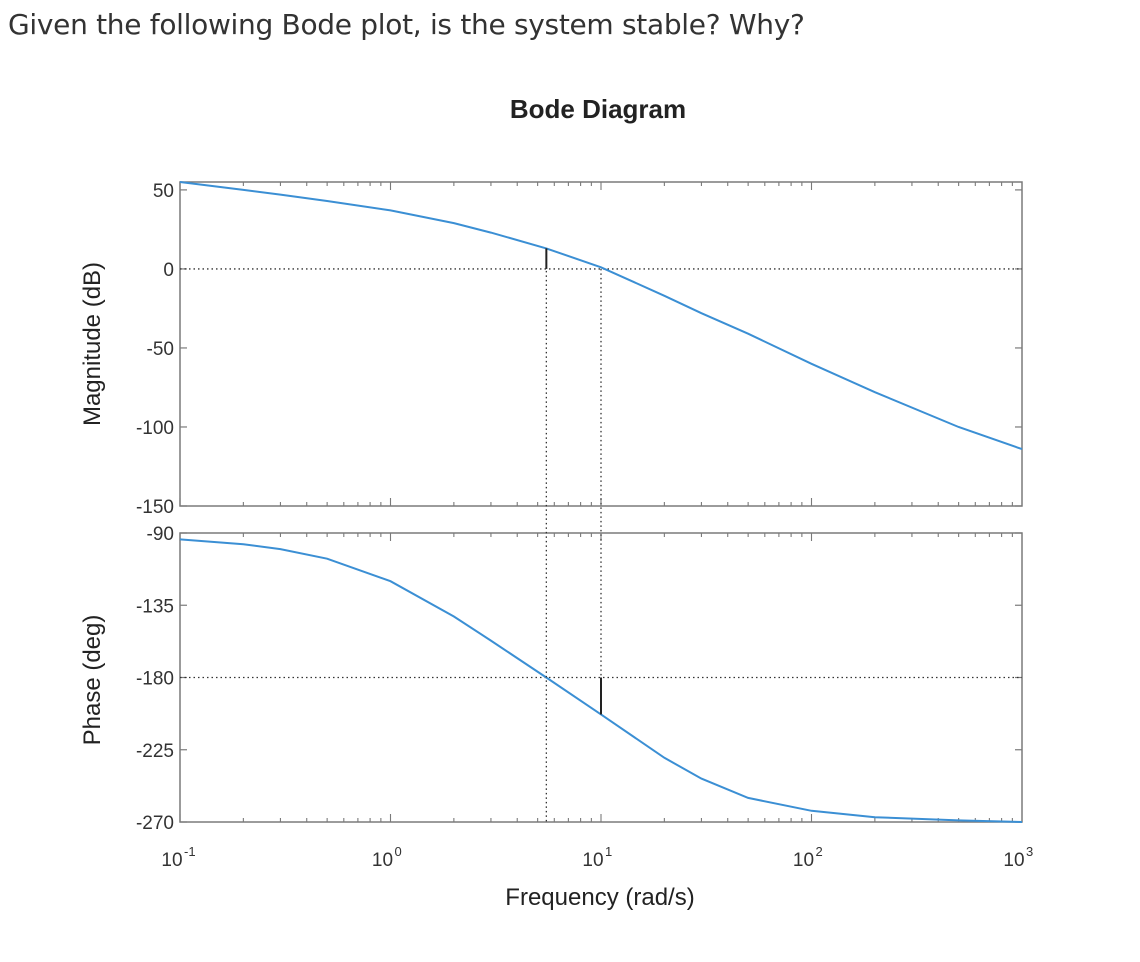  Describe the element at coordinates (398, 851) in the screenshot. I see `x-tick-label-exponent: 0` at that location.